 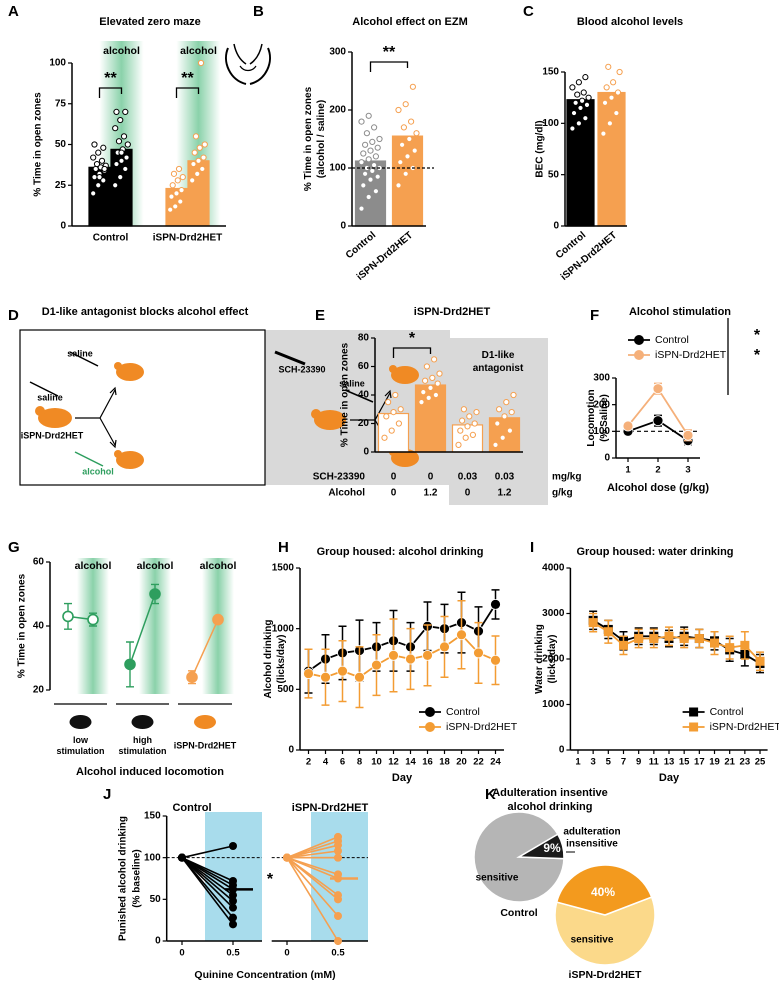 What do you see at coordinates (518, 913) in the screenshot?
I see `pie-label: Control` at bounding box center [518, 913].